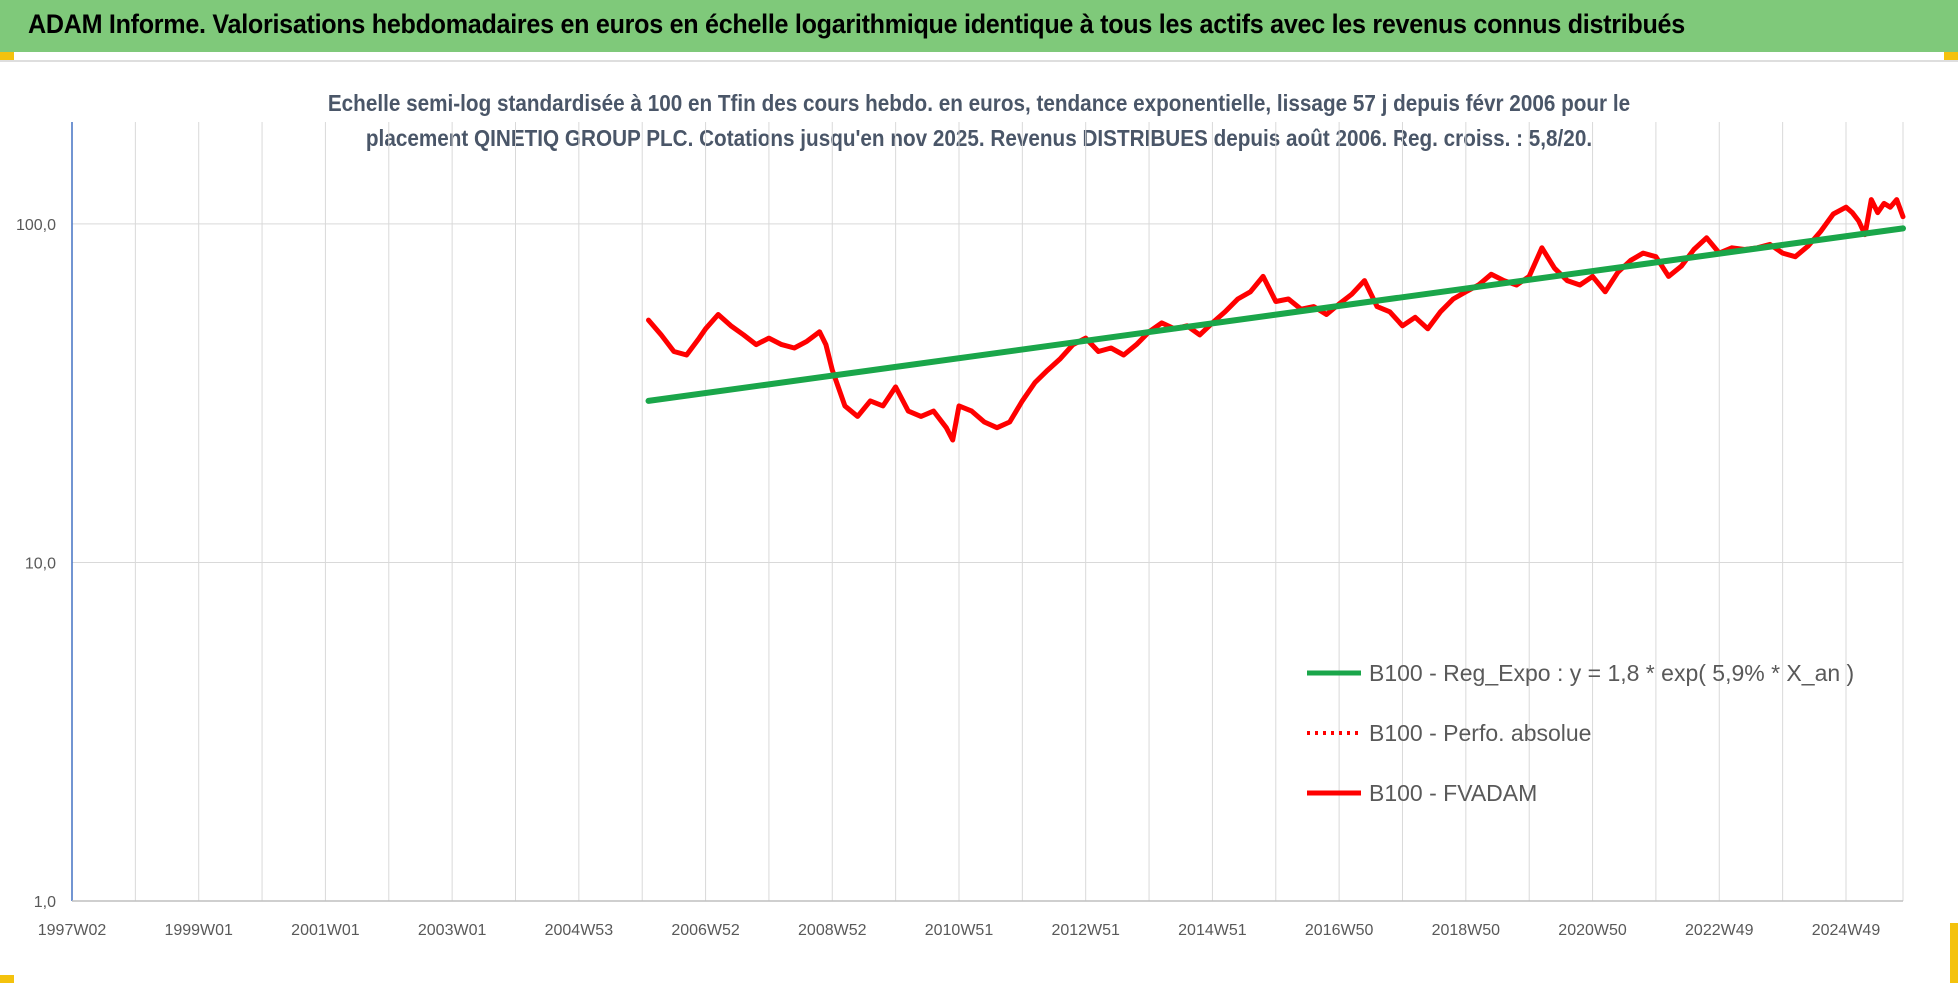  I want to click on x-tick-label: 2010W51, so click(959, 930).